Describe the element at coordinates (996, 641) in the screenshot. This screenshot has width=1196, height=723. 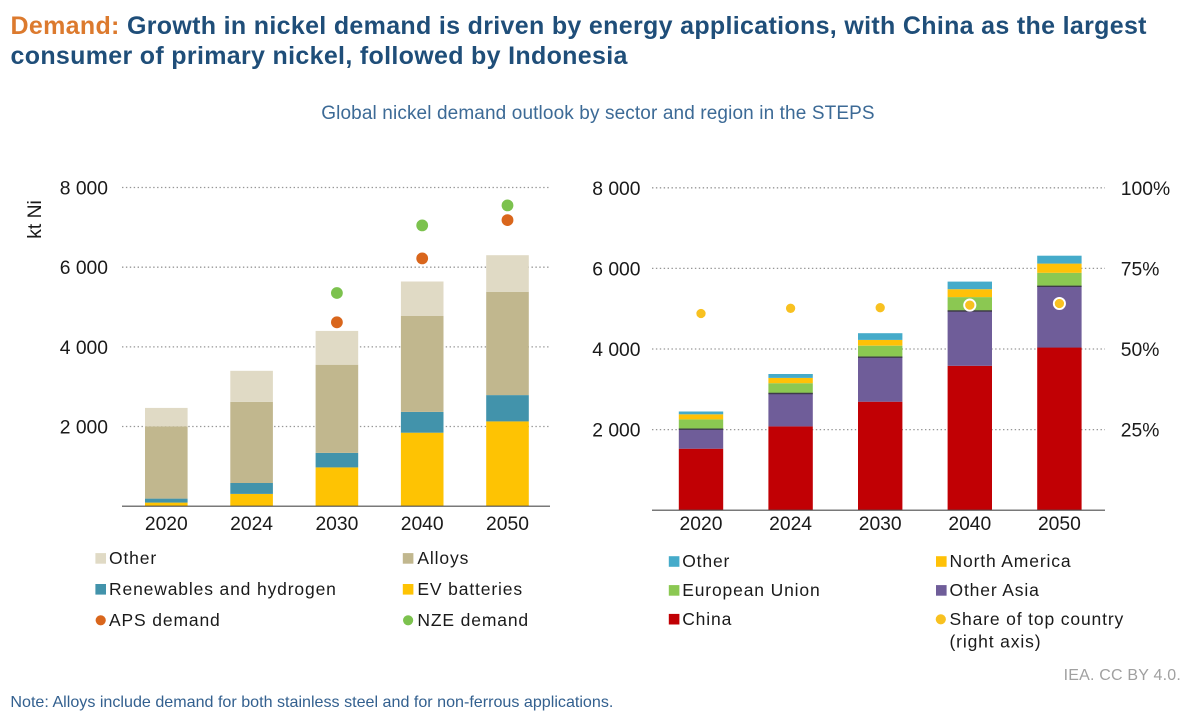
I see `svg-text: (right axis)` at that location.